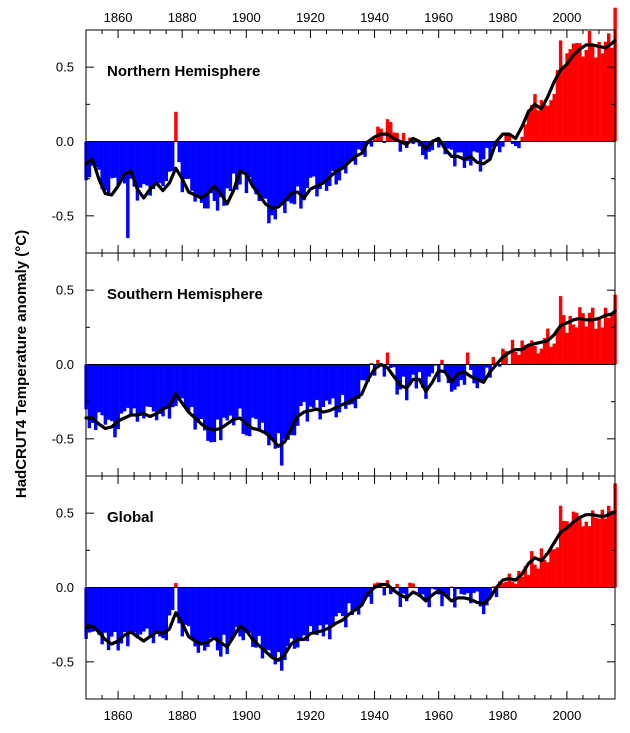 The image size is (630, 733). I want to click on bar-2-1933, so click(352, 601).